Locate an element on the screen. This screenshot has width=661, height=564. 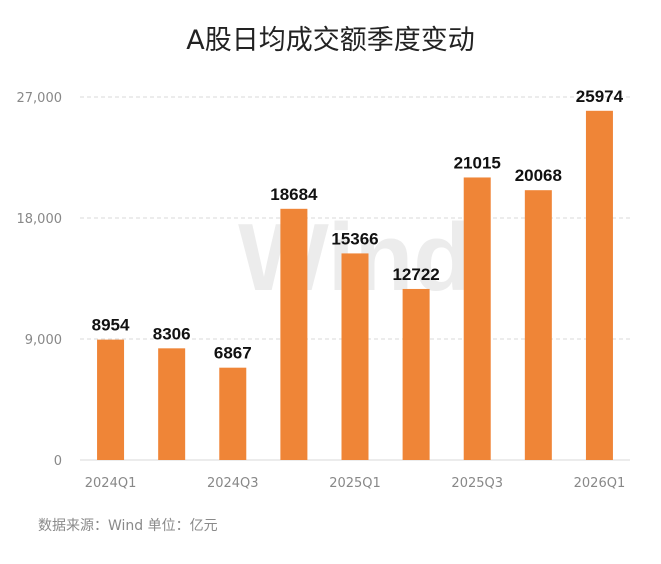
y-axis-ticks: 0 9,000 18,000 27,000 is located at coordinates (40, 280).